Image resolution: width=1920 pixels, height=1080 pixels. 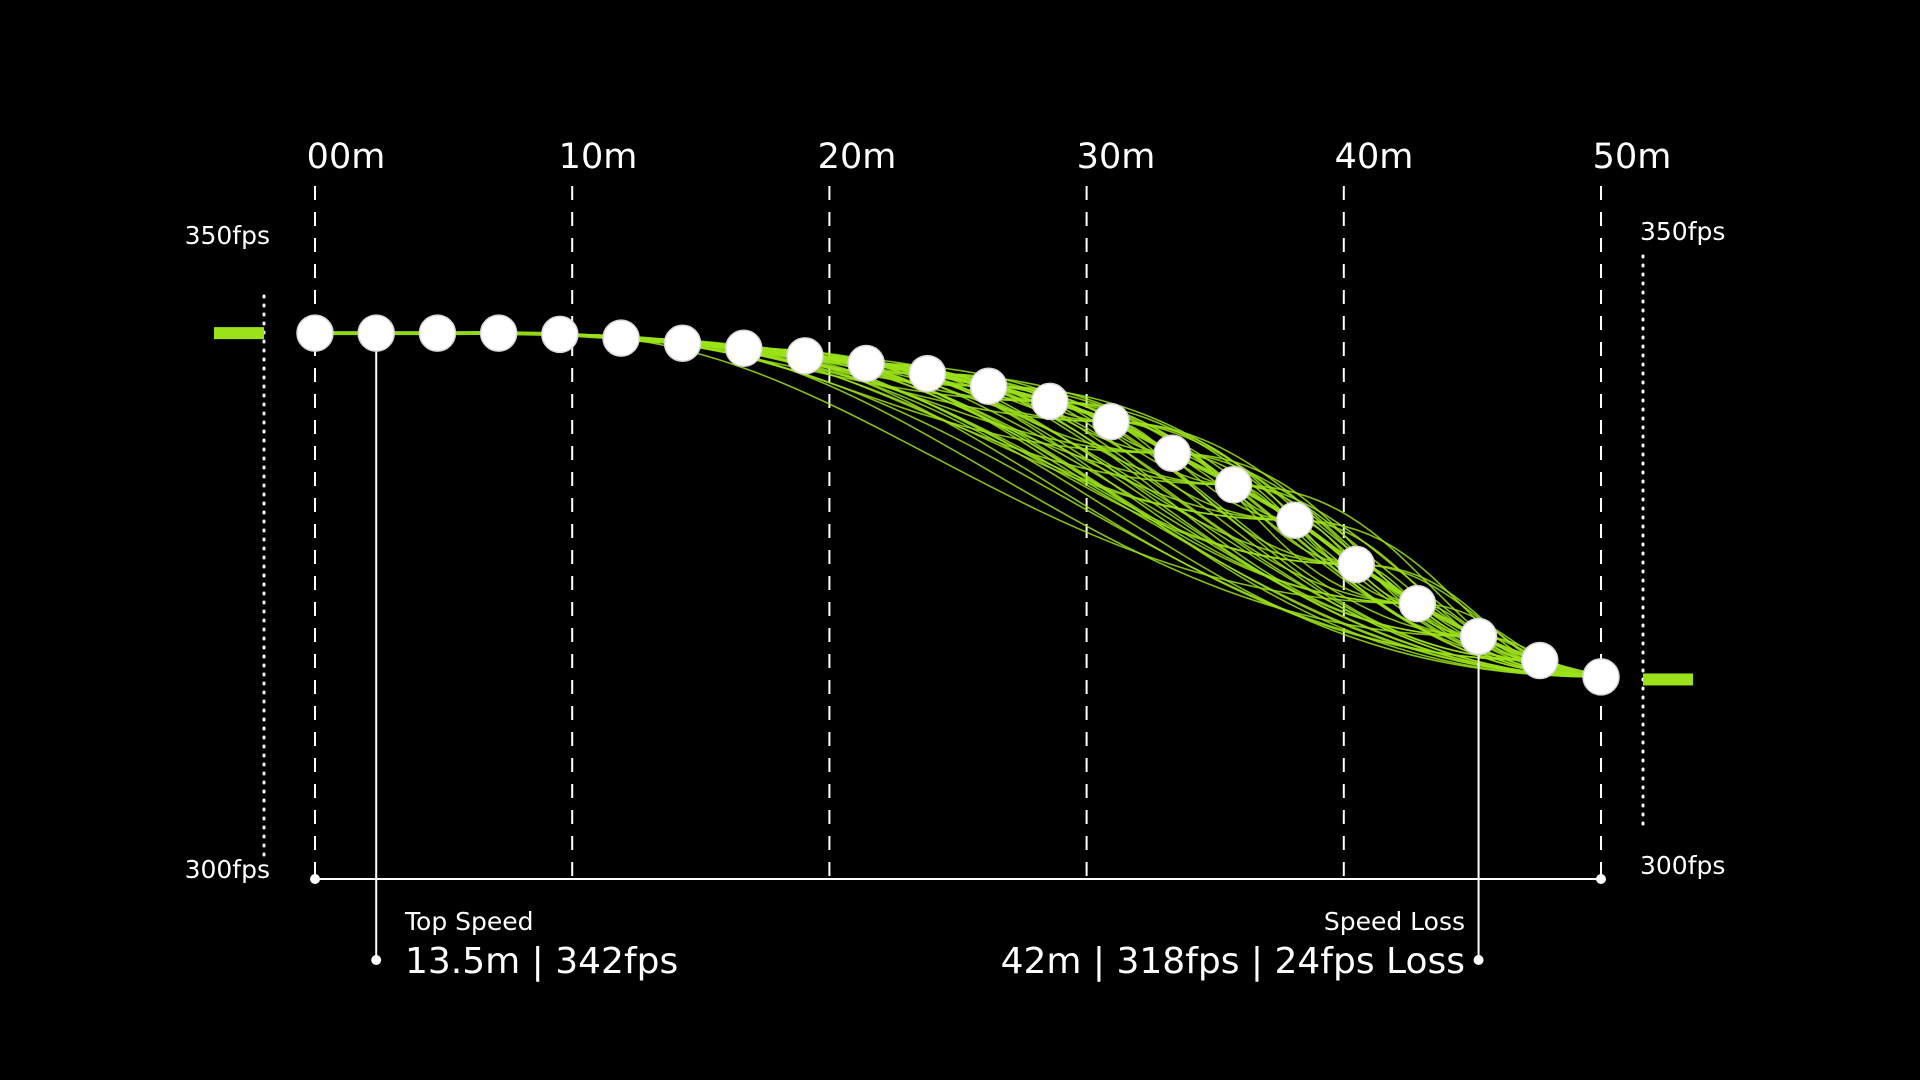 I want to click on tick-label-40m: 40m, so click(x=1374, y=157).